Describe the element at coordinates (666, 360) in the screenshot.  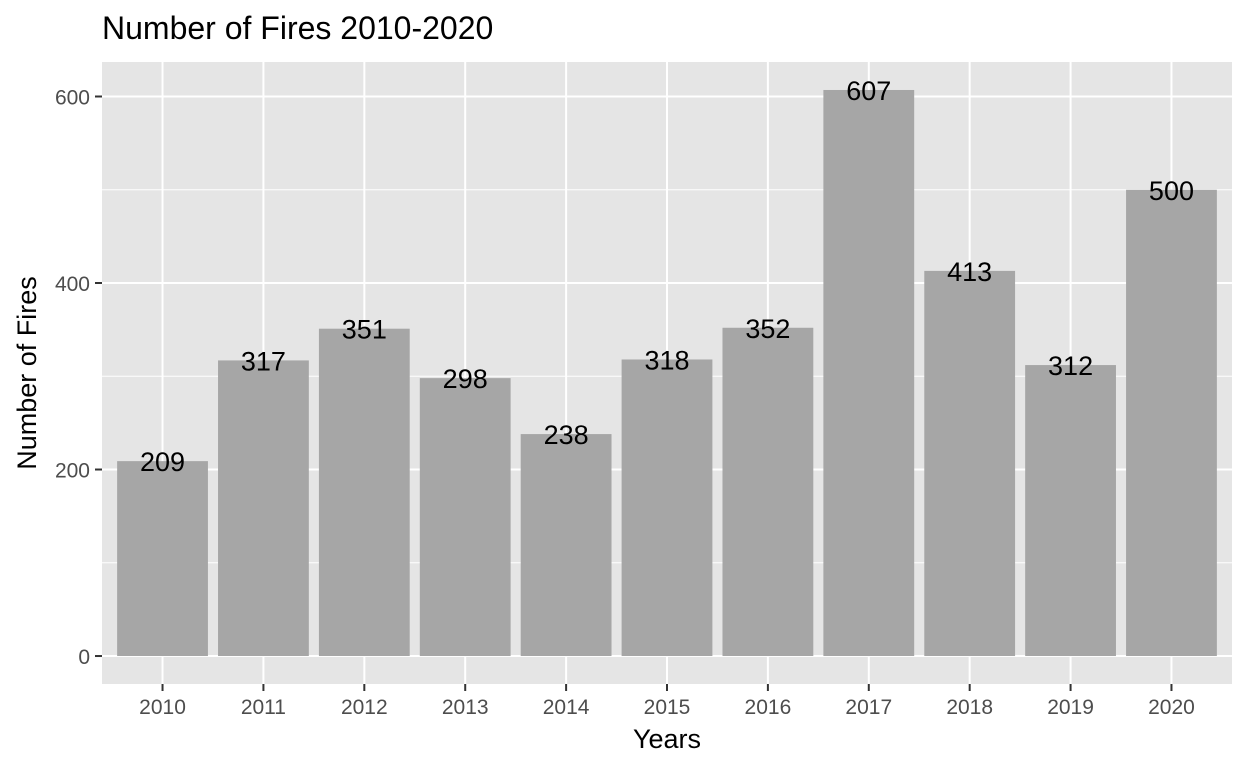
I see `data-label-2015: 318` at that location.